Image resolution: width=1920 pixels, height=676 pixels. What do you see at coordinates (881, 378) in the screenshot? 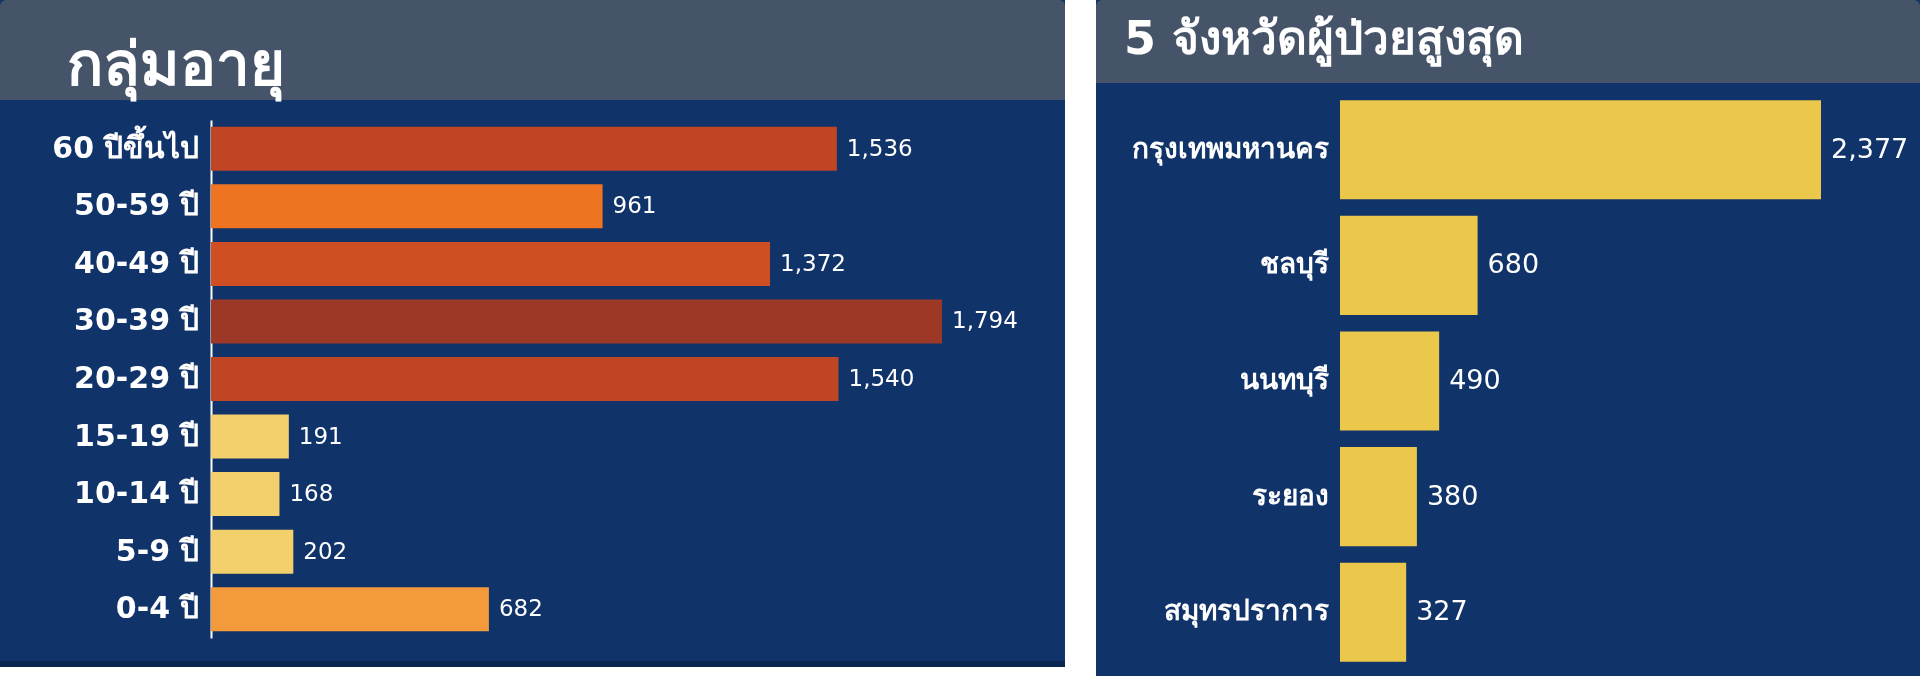
I see `data-label: 1,540` at bounding box center [881, 378].